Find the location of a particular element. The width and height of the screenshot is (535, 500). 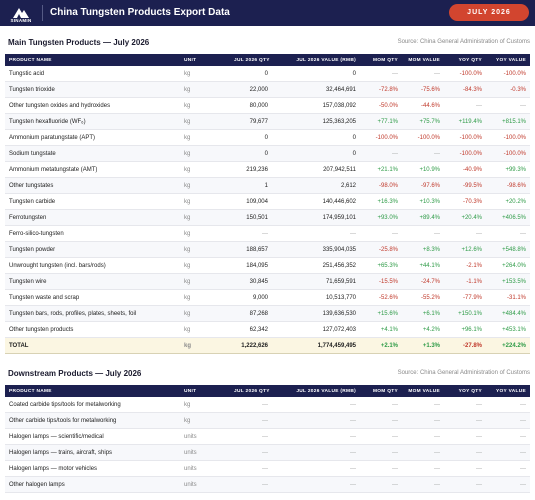

product-name: Halogen lamps — scientific/medical is located at coordinates (92, 436).